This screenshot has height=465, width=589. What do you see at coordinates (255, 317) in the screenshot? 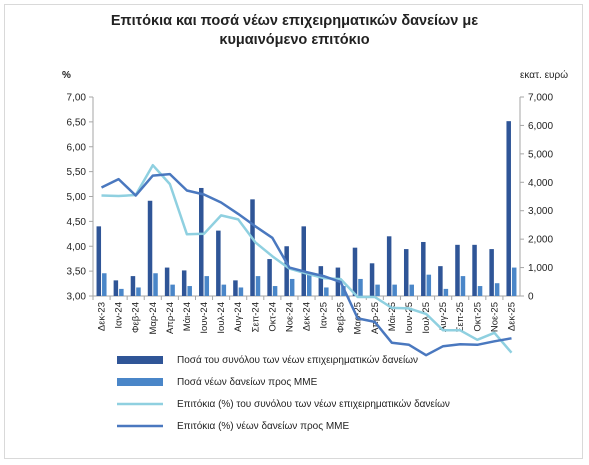
I see `x-tick-label: Σεπ-24` at bounding box center [255, 317].